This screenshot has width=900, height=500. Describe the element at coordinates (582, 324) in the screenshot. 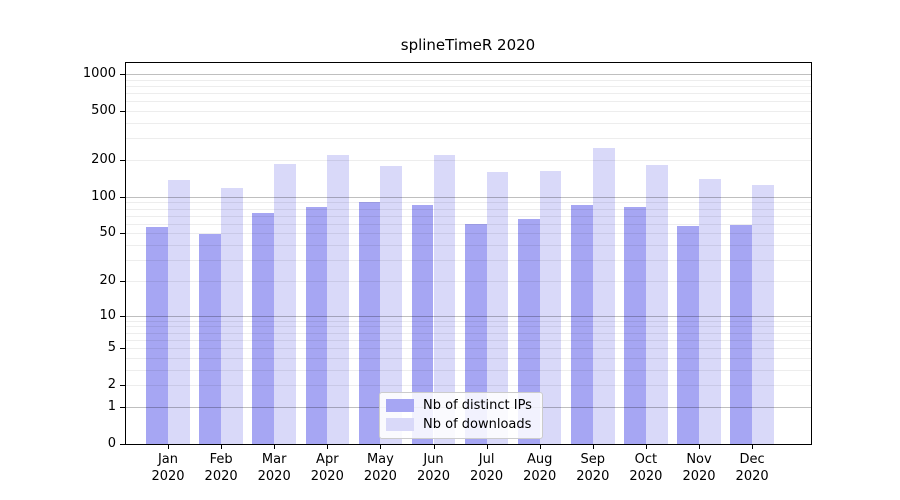

I see `bar-distinct-ips-sep` at that location.